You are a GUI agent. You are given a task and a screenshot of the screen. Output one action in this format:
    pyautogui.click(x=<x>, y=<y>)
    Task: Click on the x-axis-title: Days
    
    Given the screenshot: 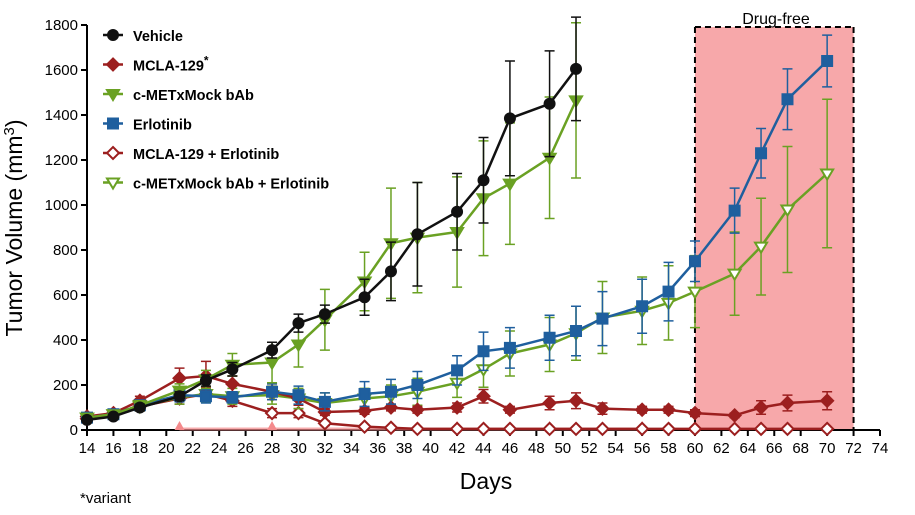 What is the action you would take?
    pyautogui.click(x=486, y=481)
    